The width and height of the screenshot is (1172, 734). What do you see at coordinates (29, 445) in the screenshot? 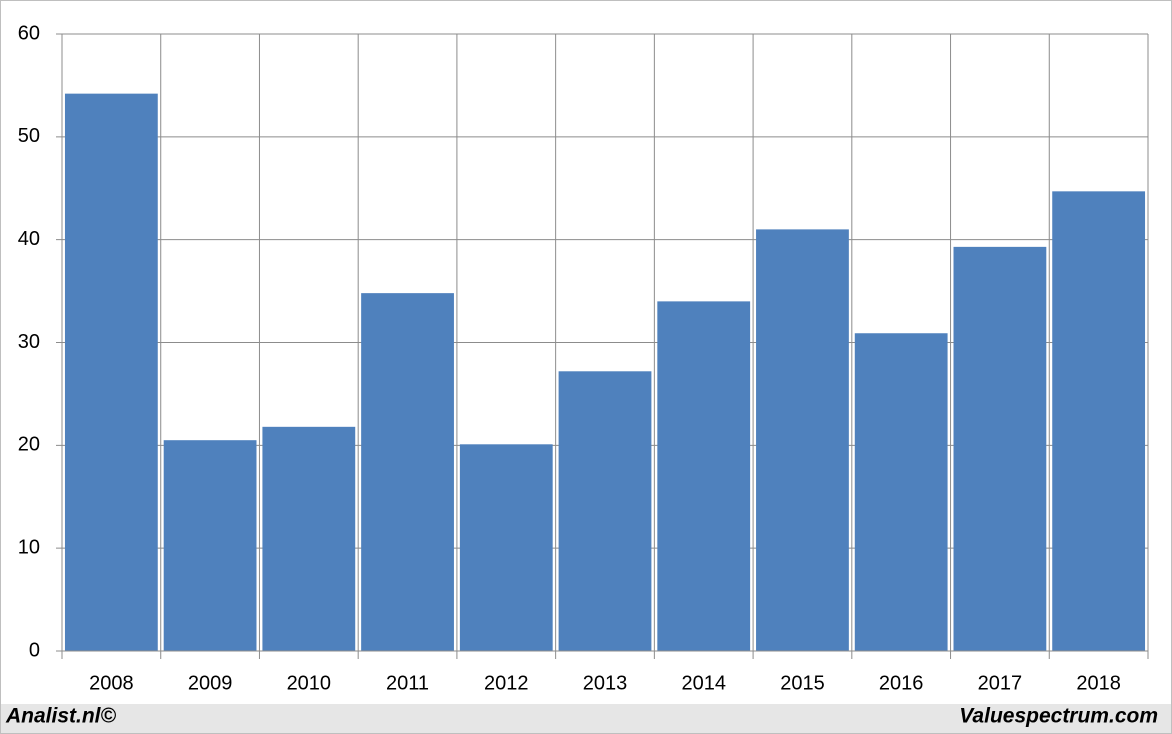
I see `y-tick-label: 20` at bounding box center [29, 445].